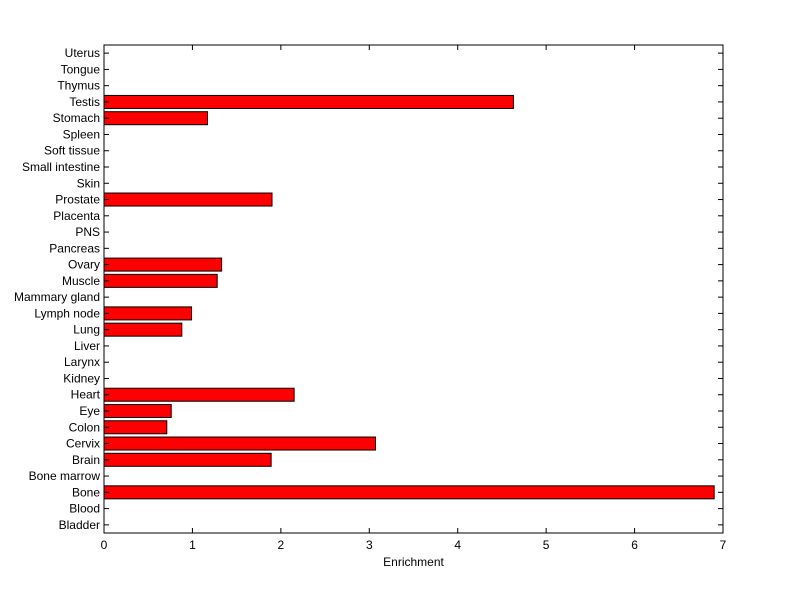  What do you see at coordinates (414, 545) in the screenshot?
I see `x-tick-labels-group: 0 1 2 3 4 5 6 7` at bounding box center [414, 545].